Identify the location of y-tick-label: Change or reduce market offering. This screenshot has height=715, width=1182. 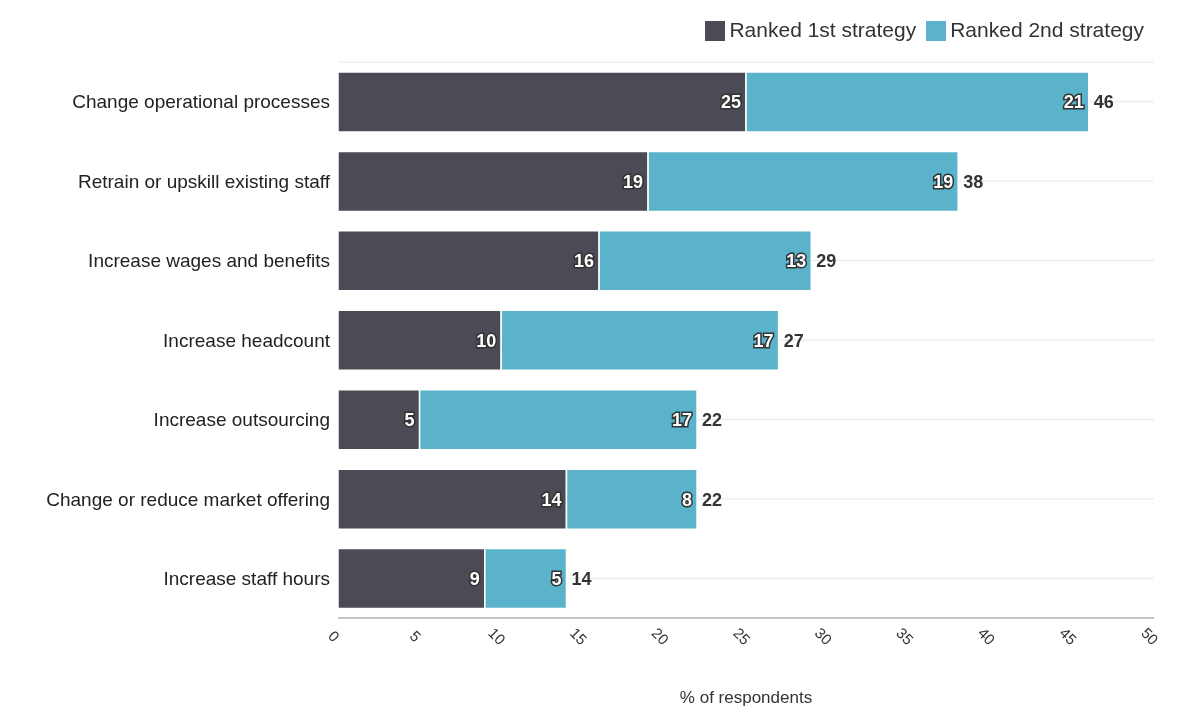
(188, 499).